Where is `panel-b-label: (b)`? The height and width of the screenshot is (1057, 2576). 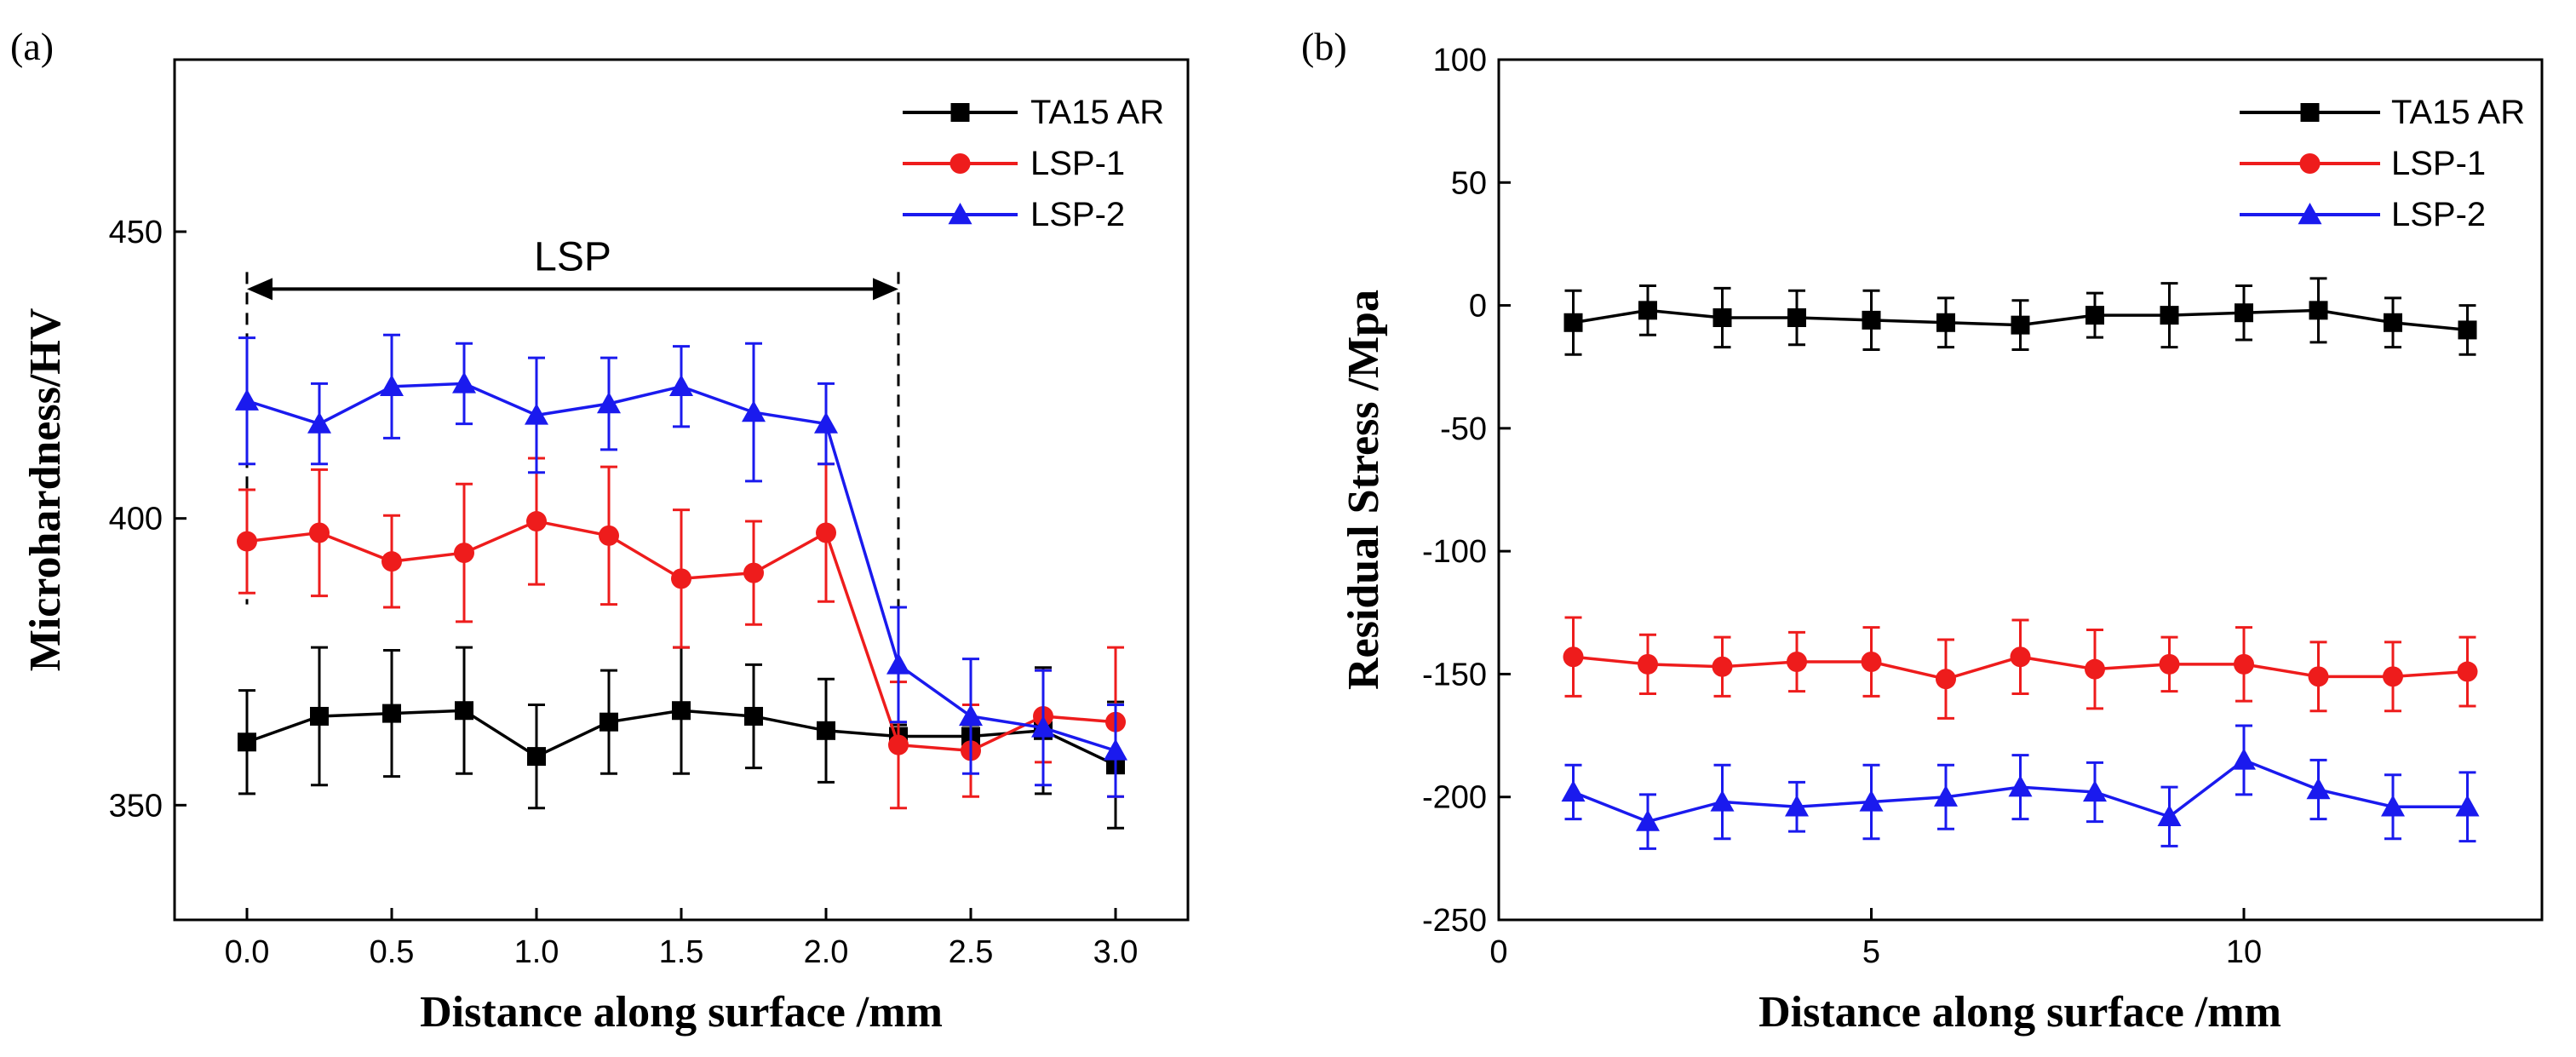 panel-b-label: (b) is located at coordinates (1324, 46).